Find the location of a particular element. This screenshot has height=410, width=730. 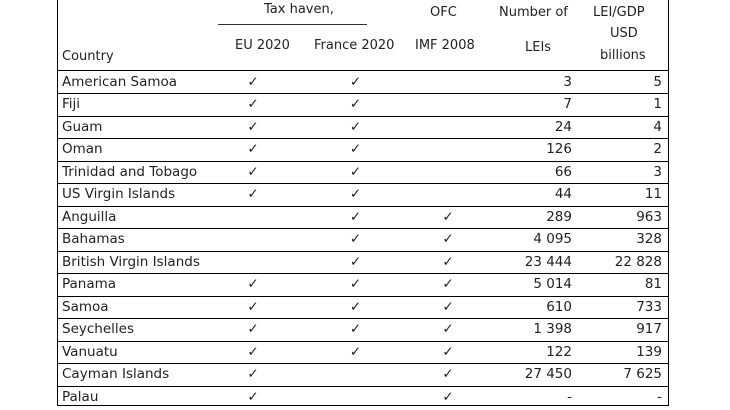

lei-gdp-cell: 733 is located at coordinates (649, 306).